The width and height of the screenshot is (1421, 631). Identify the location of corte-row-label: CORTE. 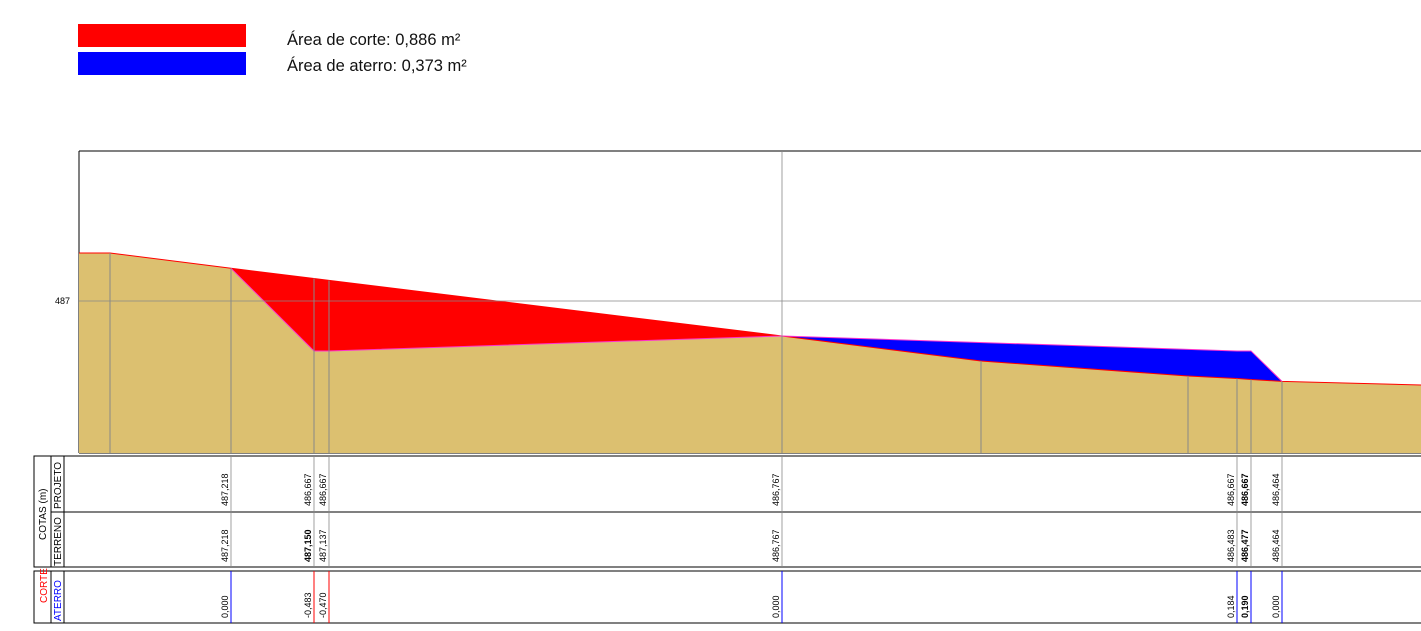
(44, 585).